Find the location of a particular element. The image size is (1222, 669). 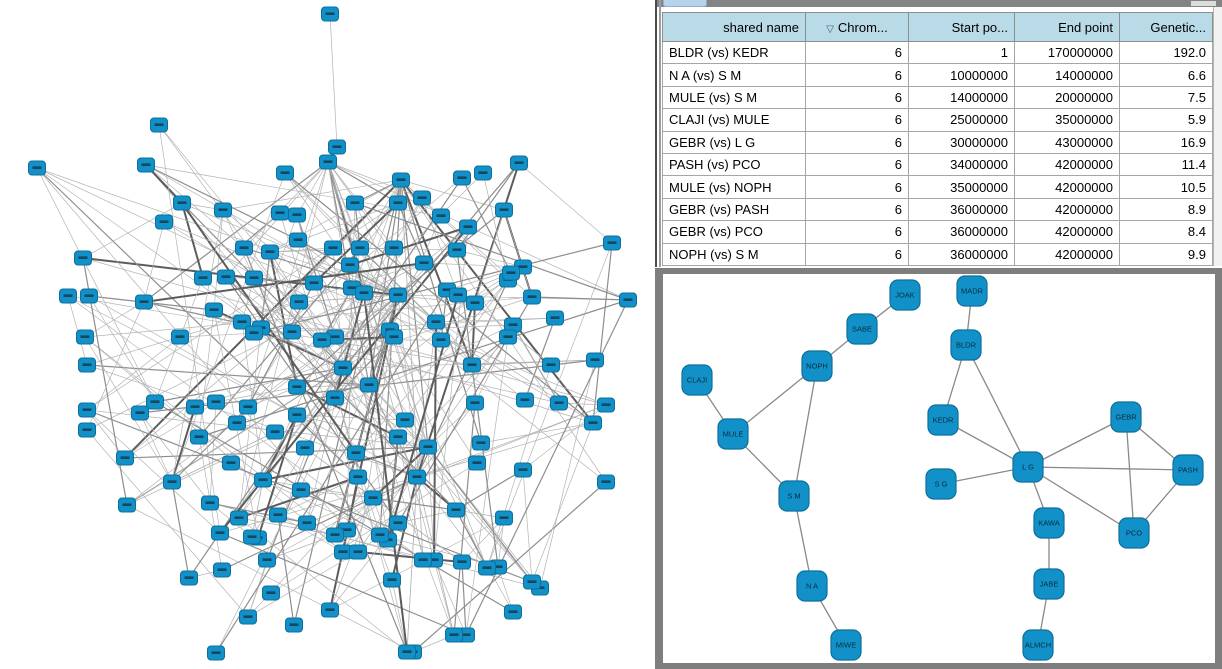

node-joak: JOAK is located at coordinates (905, 295).